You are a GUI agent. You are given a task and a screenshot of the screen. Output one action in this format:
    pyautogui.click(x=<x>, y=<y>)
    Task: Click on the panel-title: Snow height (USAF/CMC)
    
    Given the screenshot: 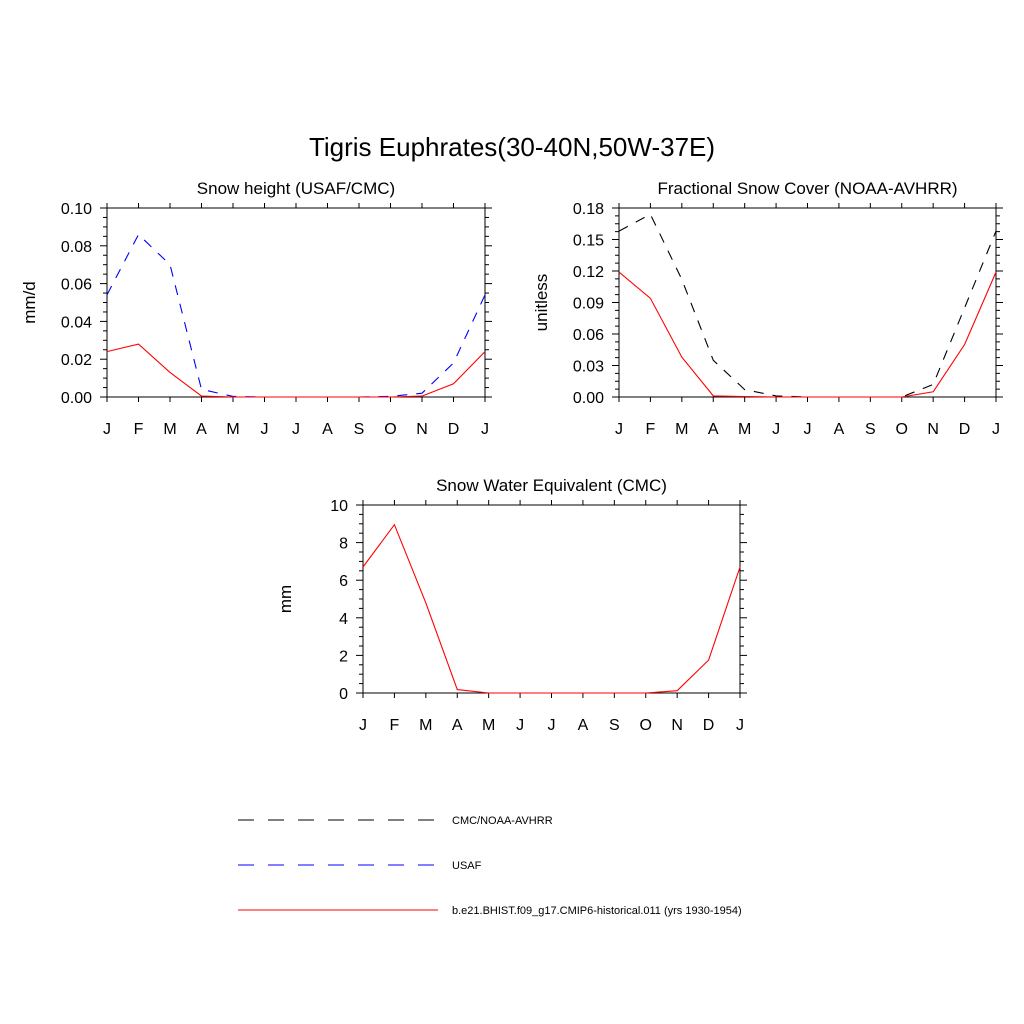 What is the action you would take?
    pyautogui.click(x=296, y=188)
    